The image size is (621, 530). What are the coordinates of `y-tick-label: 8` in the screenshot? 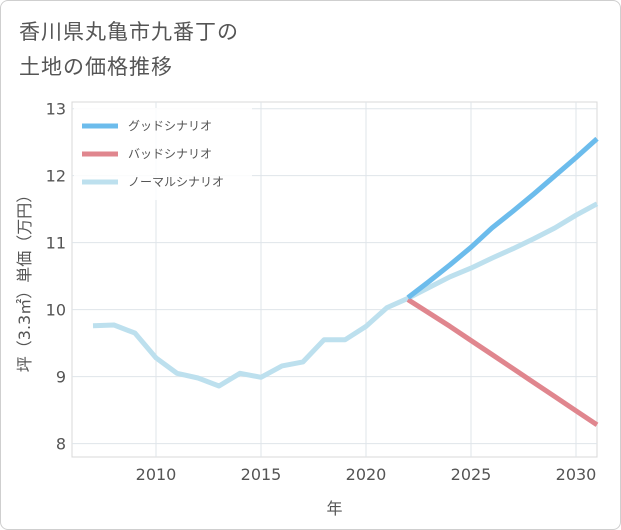 It's located at (61, 444).